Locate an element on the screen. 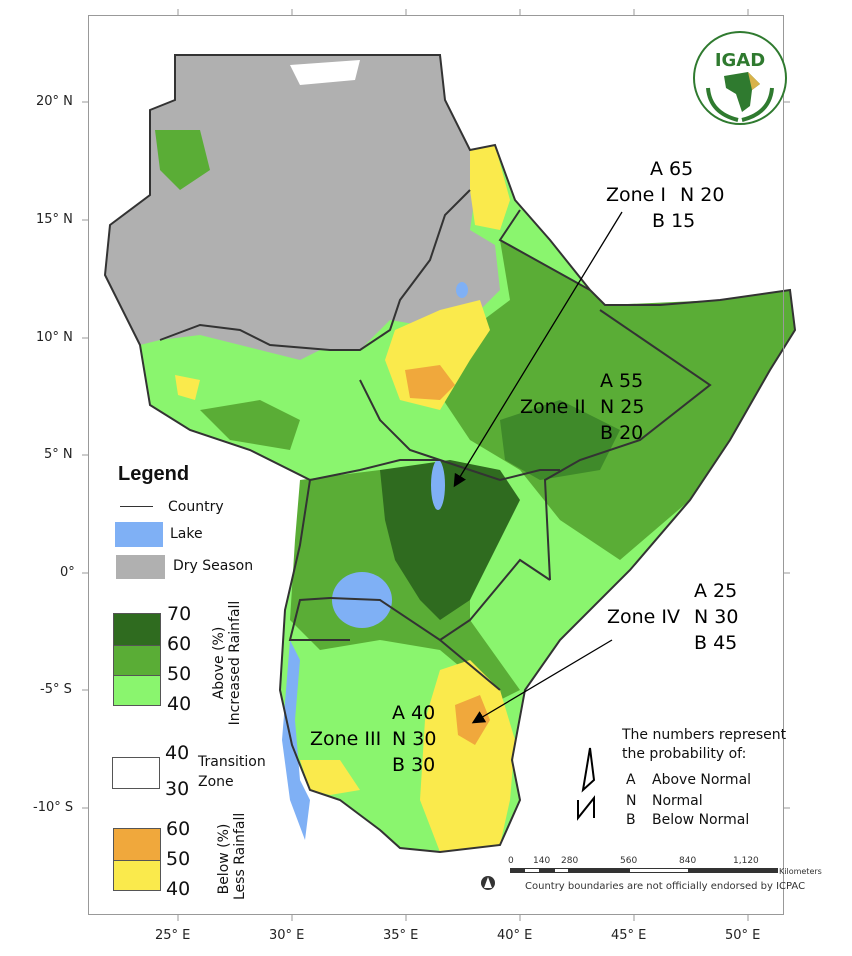  zone-4-name: Zone IV is located at coordinates (644, 617).